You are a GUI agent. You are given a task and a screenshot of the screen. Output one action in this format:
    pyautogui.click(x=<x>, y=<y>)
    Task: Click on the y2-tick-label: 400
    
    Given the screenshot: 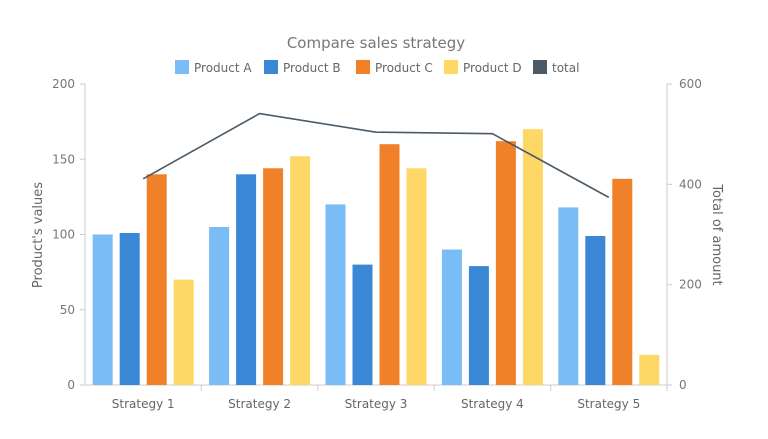 What is the action you would take?
    pyautogui.click(x=690, y=184)
    